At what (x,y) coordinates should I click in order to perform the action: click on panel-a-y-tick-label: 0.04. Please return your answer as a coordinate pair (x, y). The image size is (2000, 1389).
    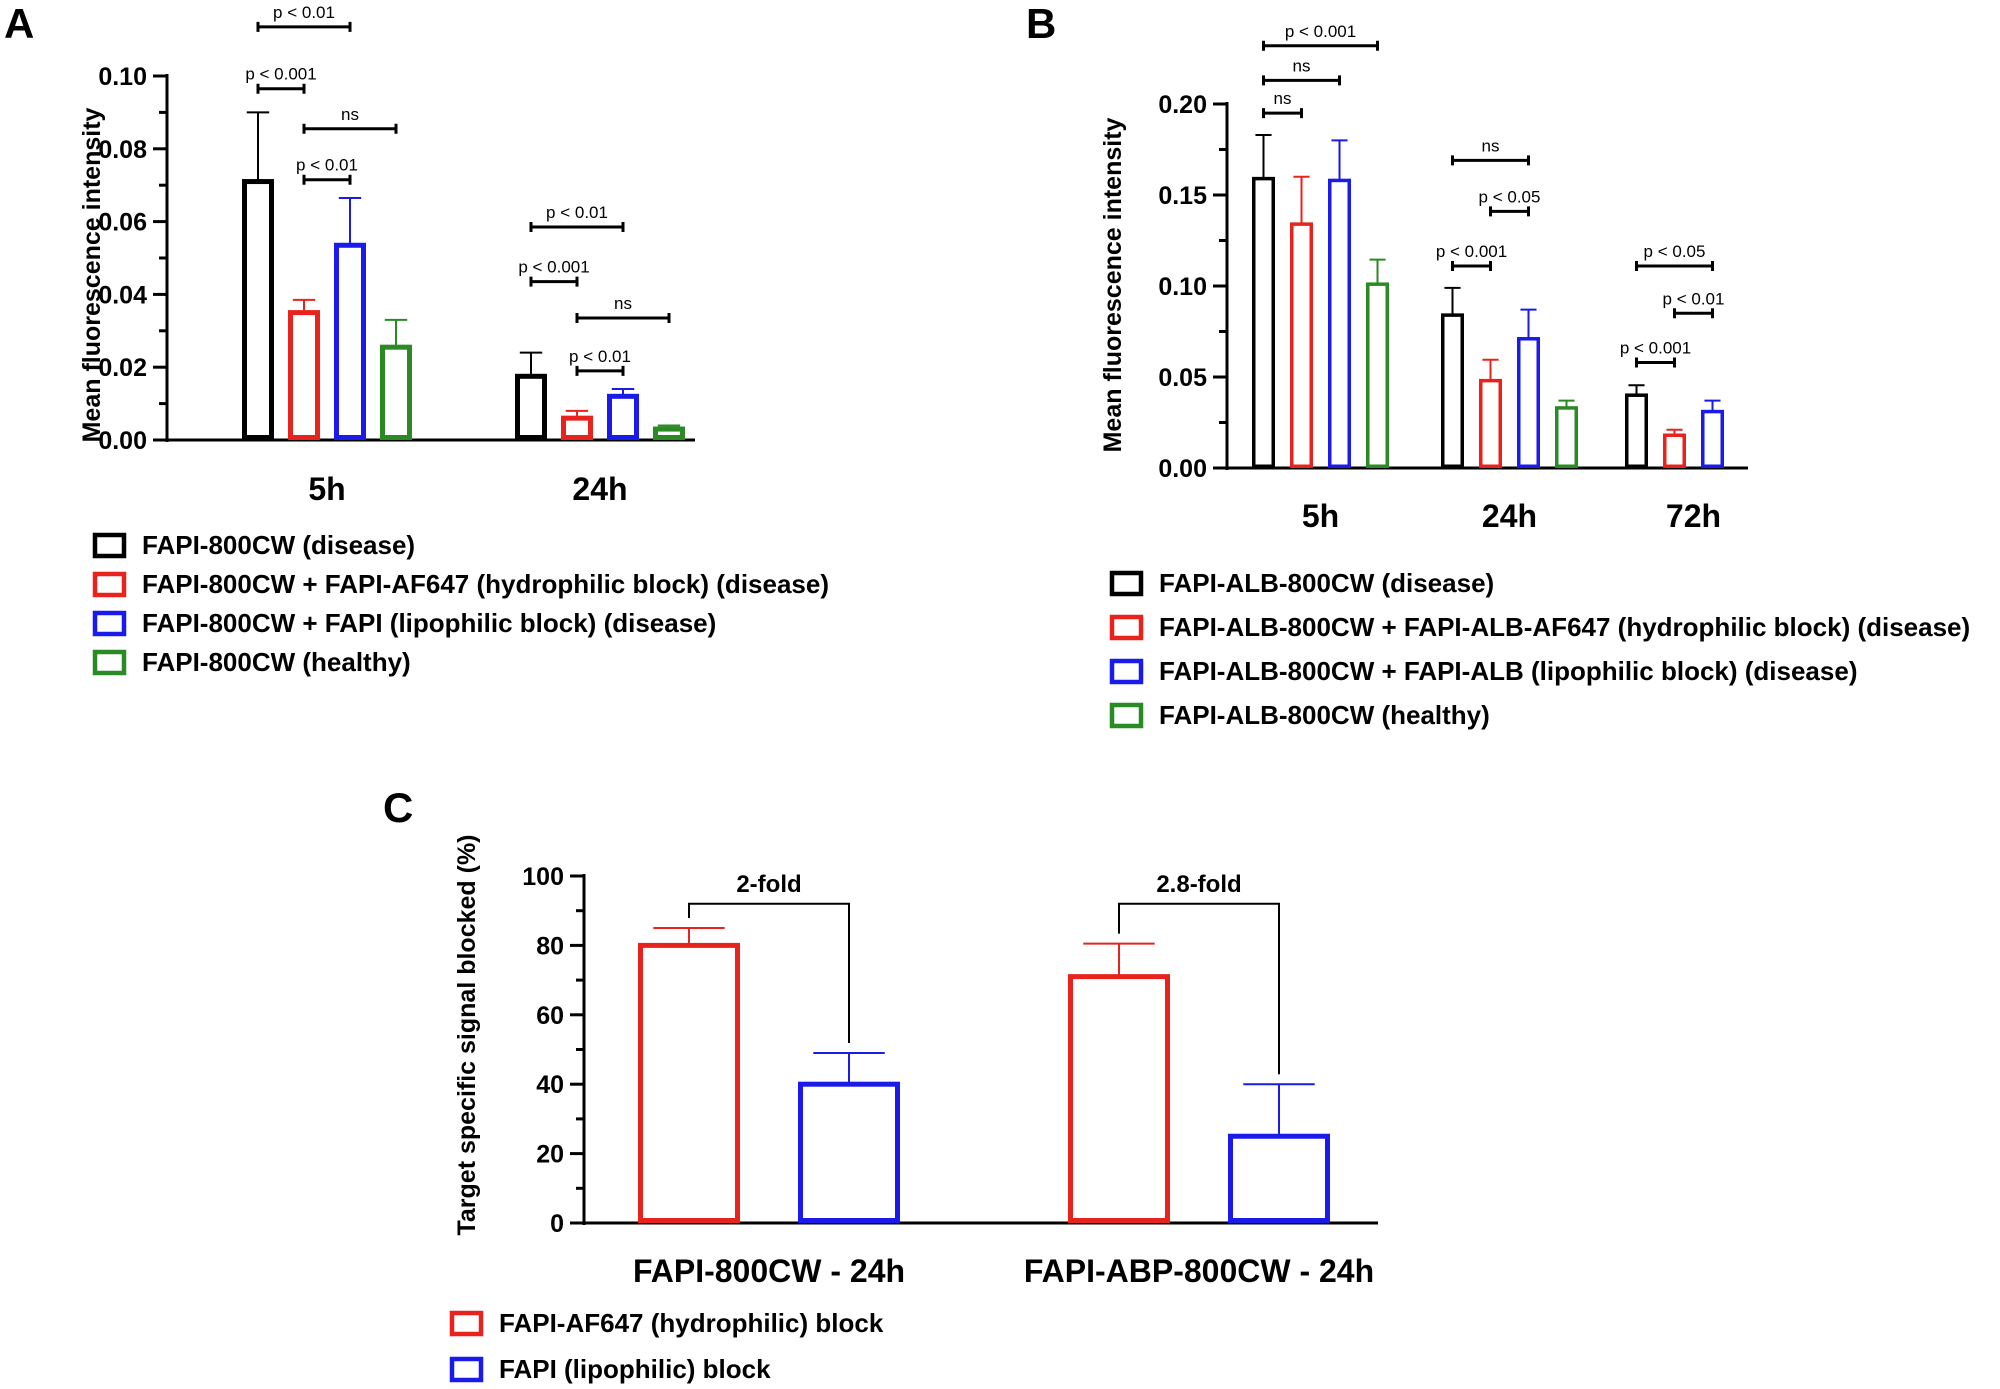
    Looking at the image, I should click on (122, 295).